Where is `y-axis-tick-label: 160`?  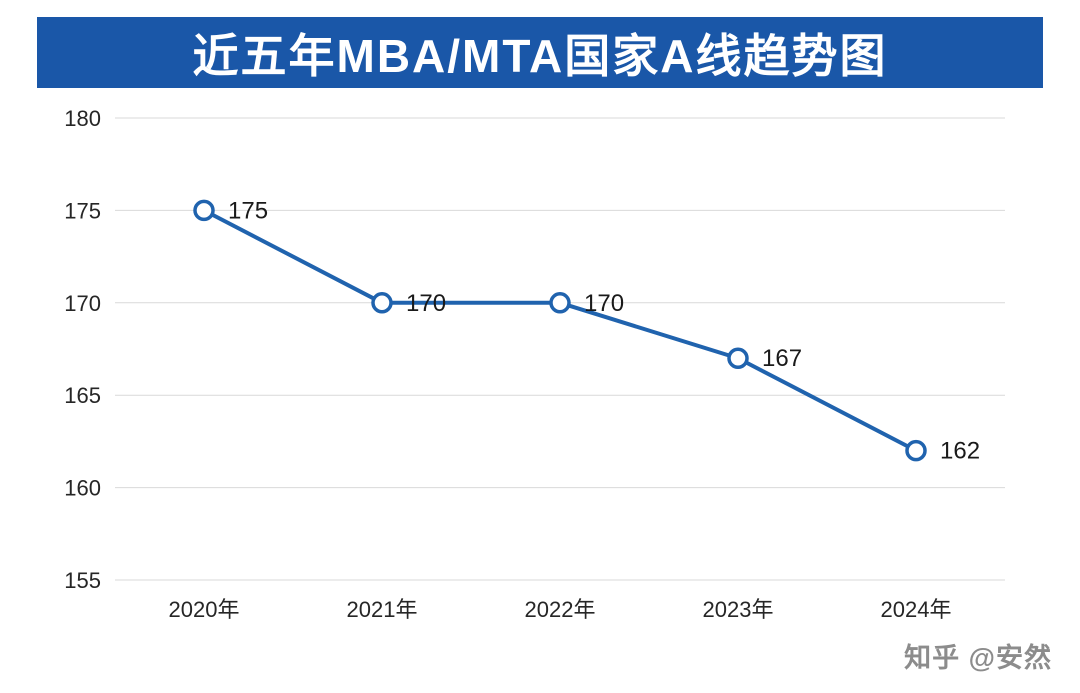
y-axis-tick-label: 160 is located at coordinates (82, 488).